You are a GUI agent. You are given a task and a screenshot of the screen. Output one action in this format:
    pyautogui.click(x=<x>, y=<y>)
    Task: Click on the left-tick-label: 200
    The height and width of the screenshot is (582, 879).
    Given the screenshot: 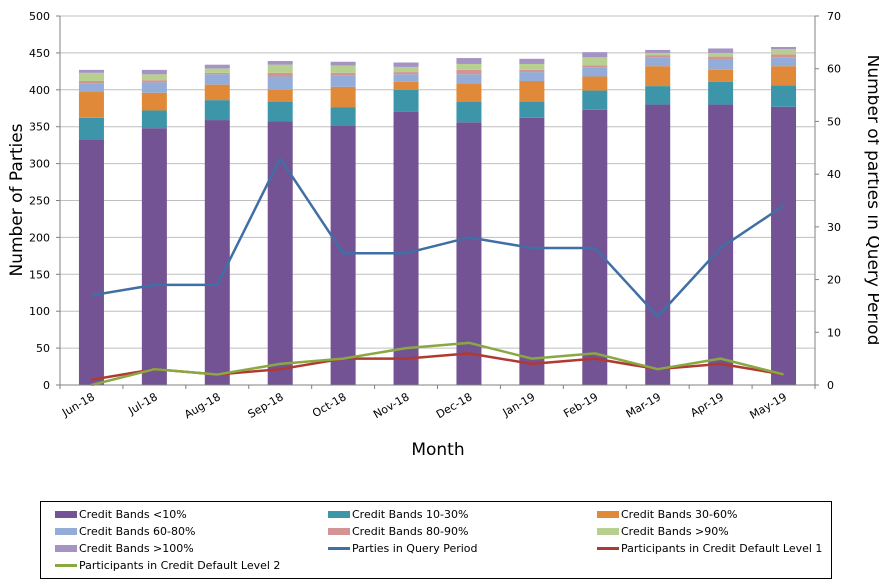 What is the action you would take?
    pyautogui.click(x=39, y=237)
    